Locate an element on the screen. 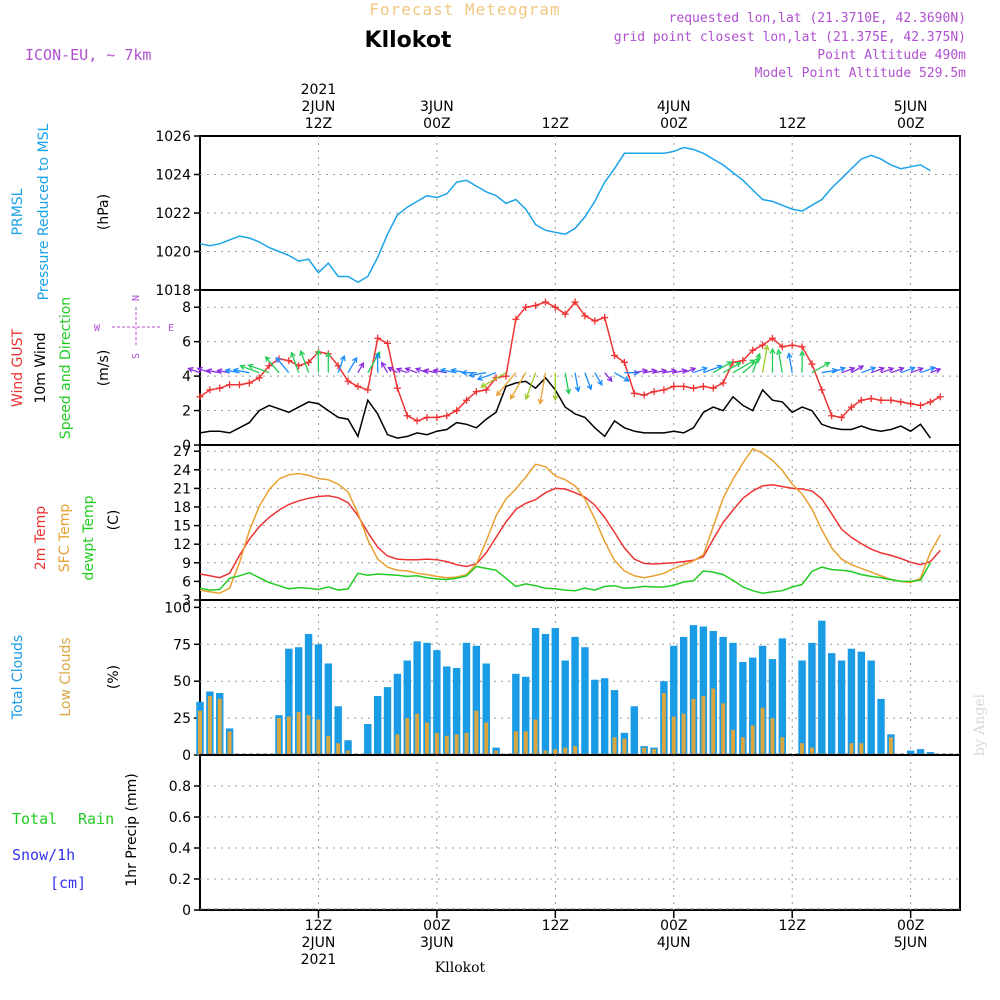 The height and width of the screenshot is (1000, 1000). temperature-frame is located at coordinates (580, 522).